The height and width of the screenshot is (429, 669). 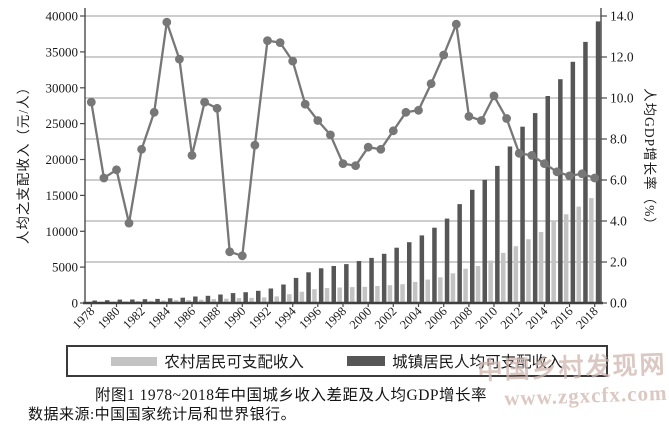 What do you see at coordinates (477, 362) in the screenshot?
I see `legend-label-urban: 城镇居民人均可支配收入` at bounding box center [477, 362].